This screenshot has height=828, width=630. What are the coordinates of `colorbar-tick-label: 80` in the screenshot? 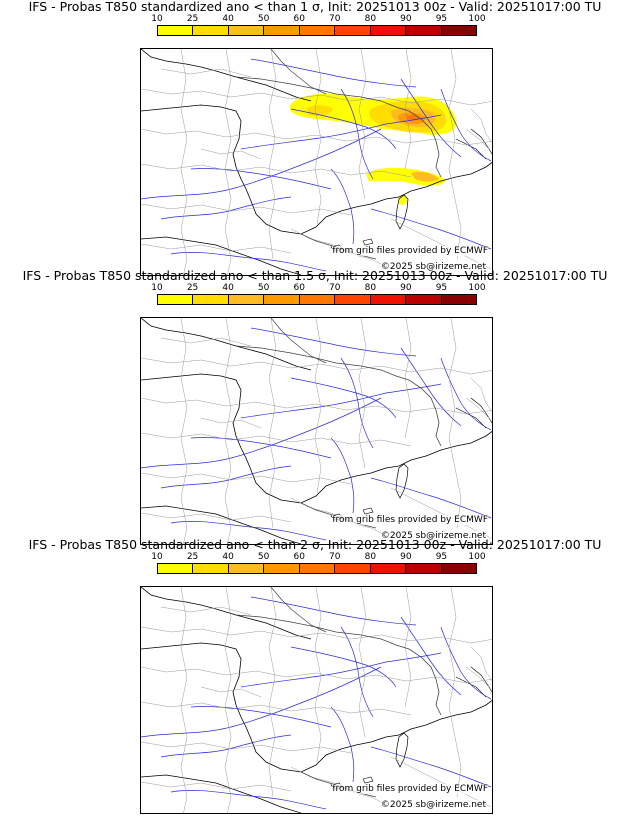 It's located at (370, 288).